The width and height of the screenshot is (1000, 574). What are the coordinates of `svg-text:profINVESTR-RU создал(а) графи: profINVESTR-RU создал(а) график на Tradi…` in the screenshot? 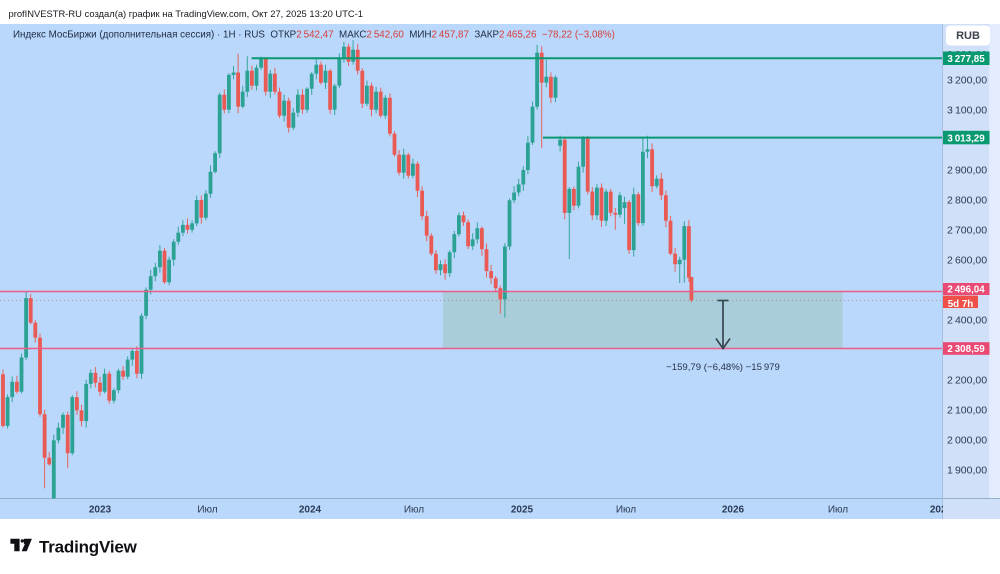 It's located at (186, 13).